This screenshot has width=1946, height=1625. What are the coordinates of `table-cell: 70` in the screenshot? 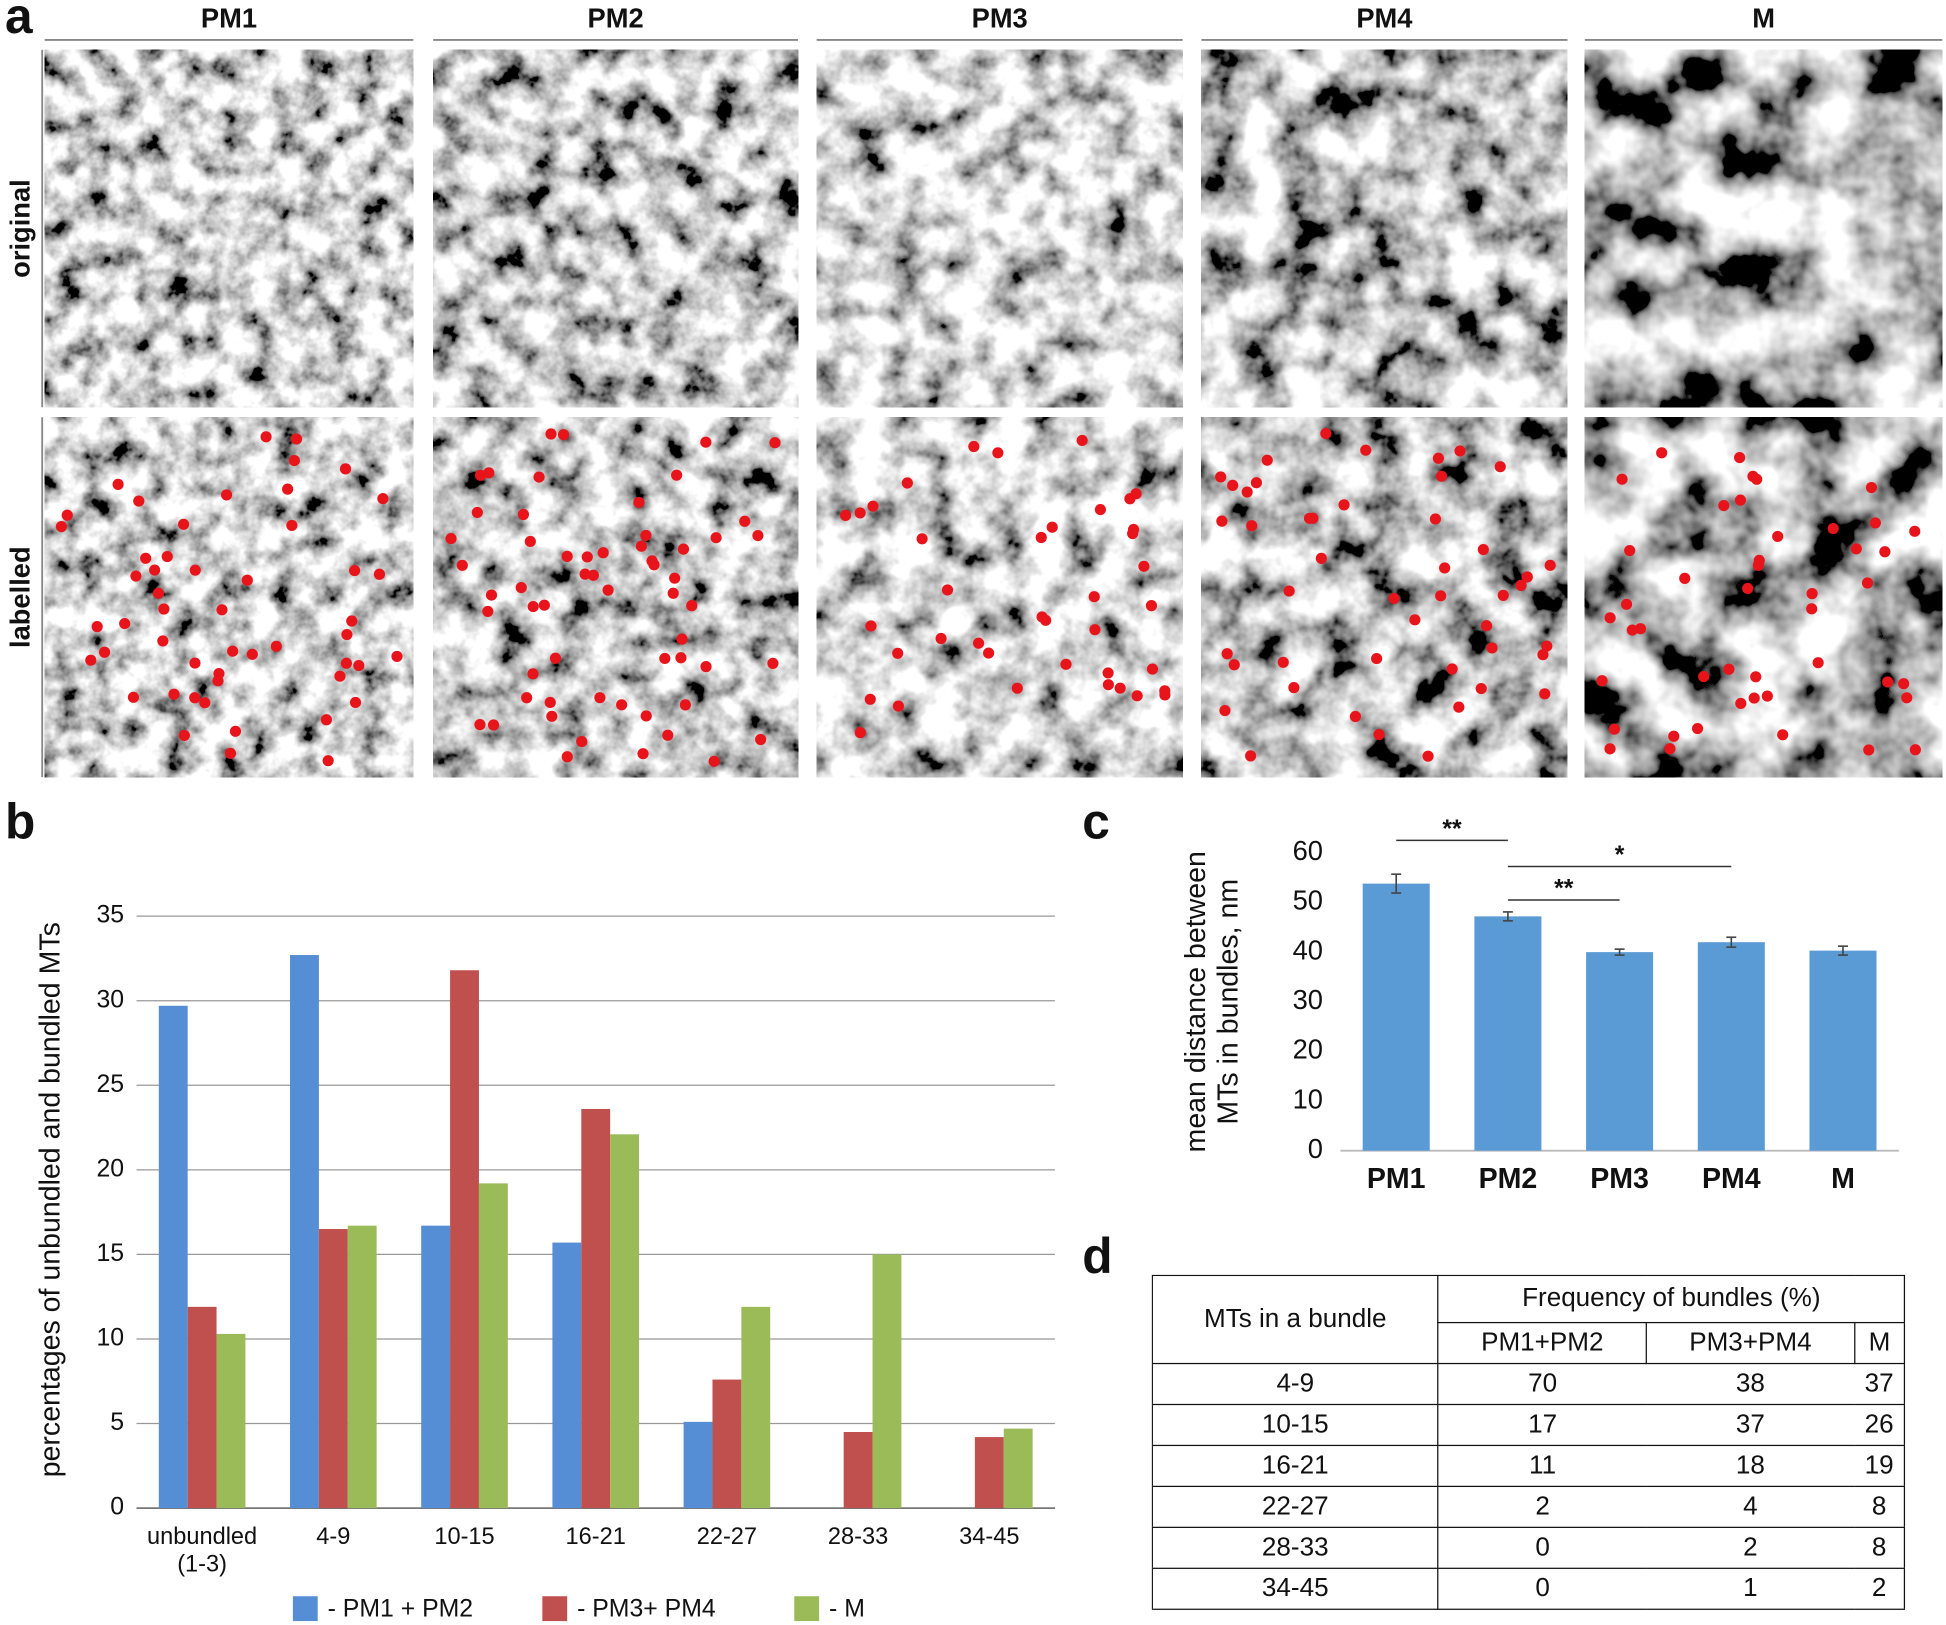 It's located at (1542, 1384).